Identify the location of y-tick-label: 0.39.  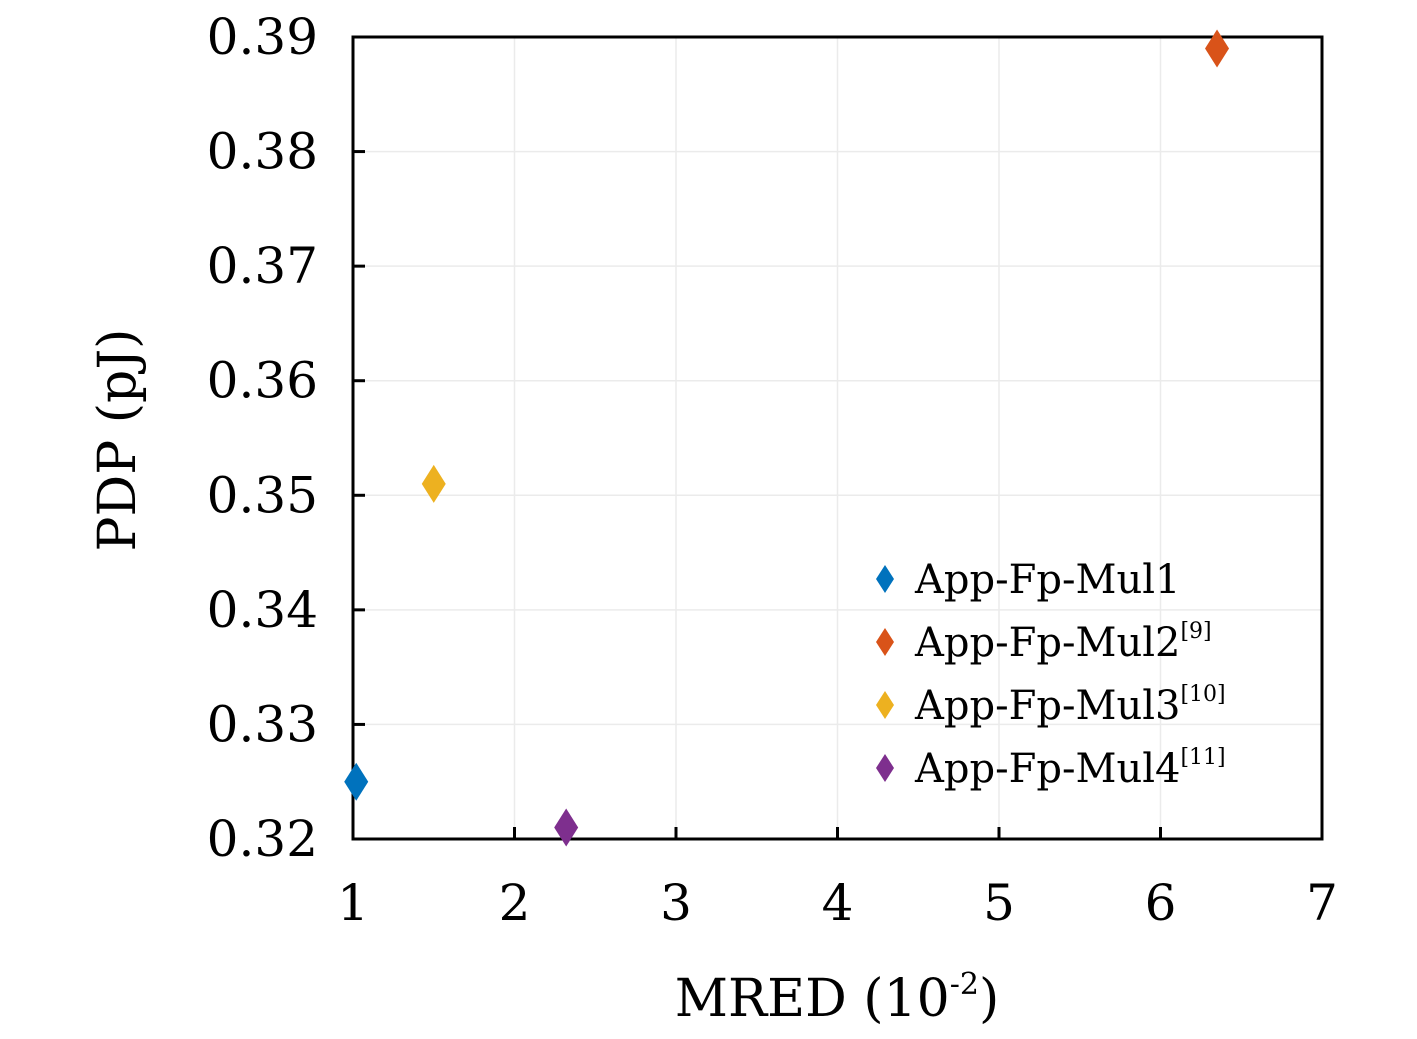
(262, 37).